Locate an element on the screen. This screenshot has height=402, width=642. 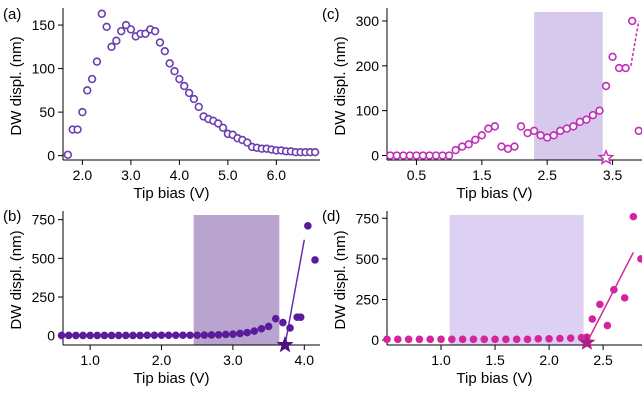
x-axis-label: Tip bias (V) is located at coordinates (494, 193).